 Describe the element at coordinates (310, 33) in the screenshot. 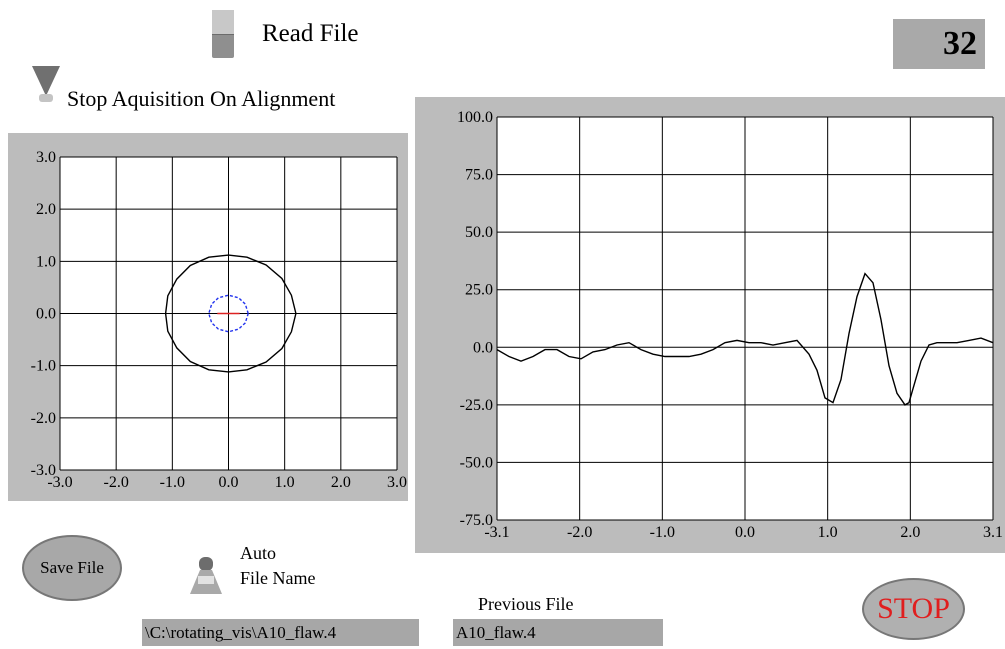

I see `read-file-label: Read File` at that location.